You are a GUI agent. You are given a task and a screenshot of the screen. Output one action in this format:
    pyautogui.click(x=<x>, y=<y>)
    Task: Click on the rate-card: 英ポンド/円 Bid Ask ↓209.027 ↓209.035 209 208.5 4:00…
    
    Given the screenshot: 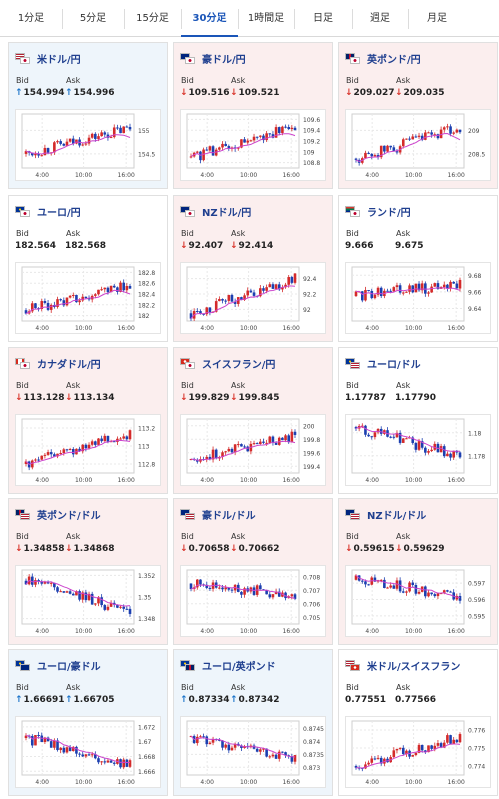 What is the action you would take?
    pyautogui.click(x=418, y=115)
    